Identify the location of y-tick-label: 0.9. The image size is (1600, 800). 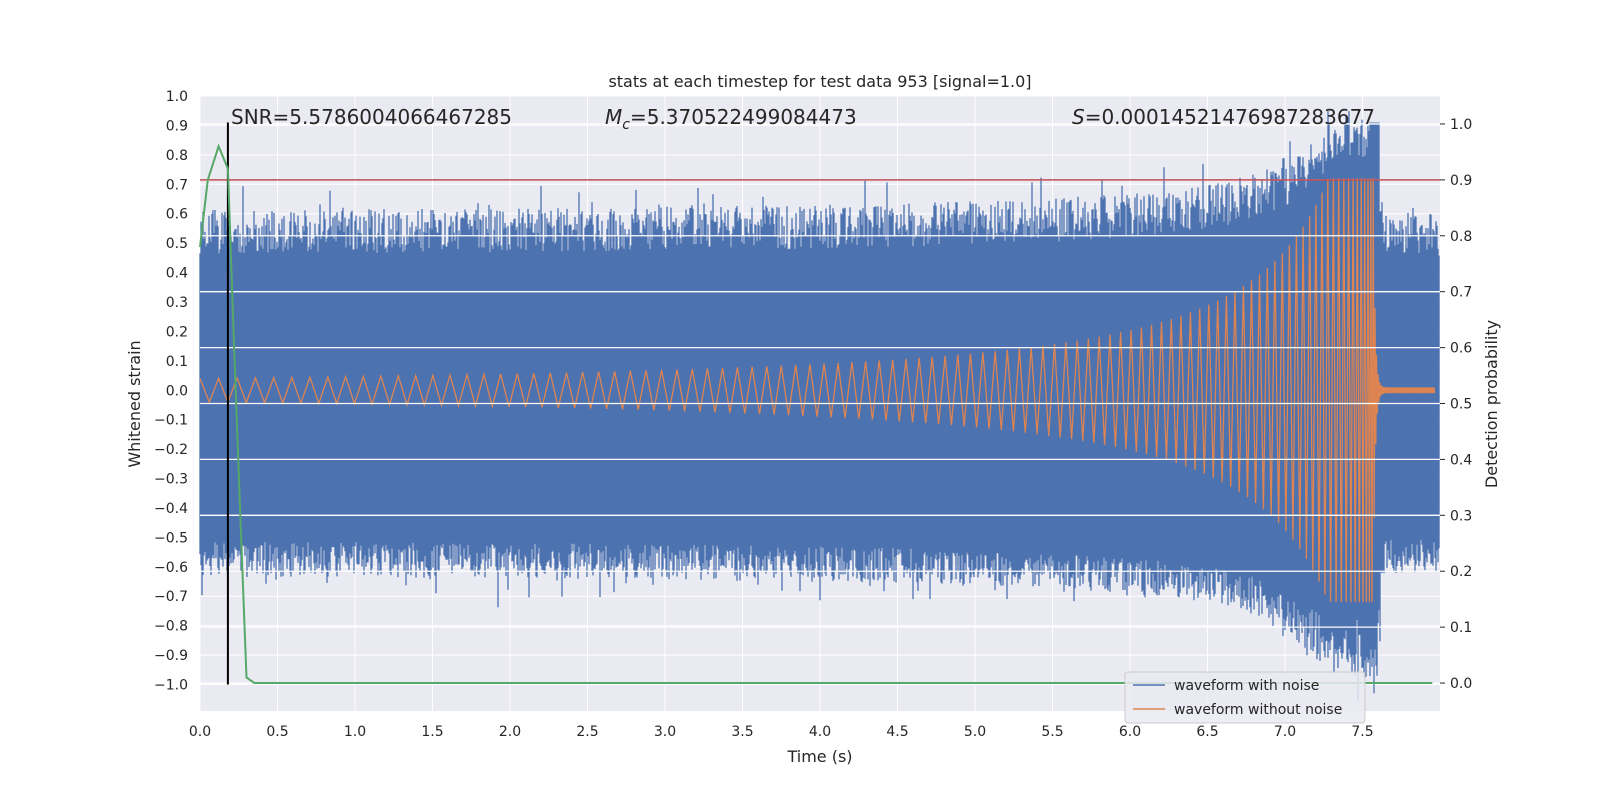
(177, 126).